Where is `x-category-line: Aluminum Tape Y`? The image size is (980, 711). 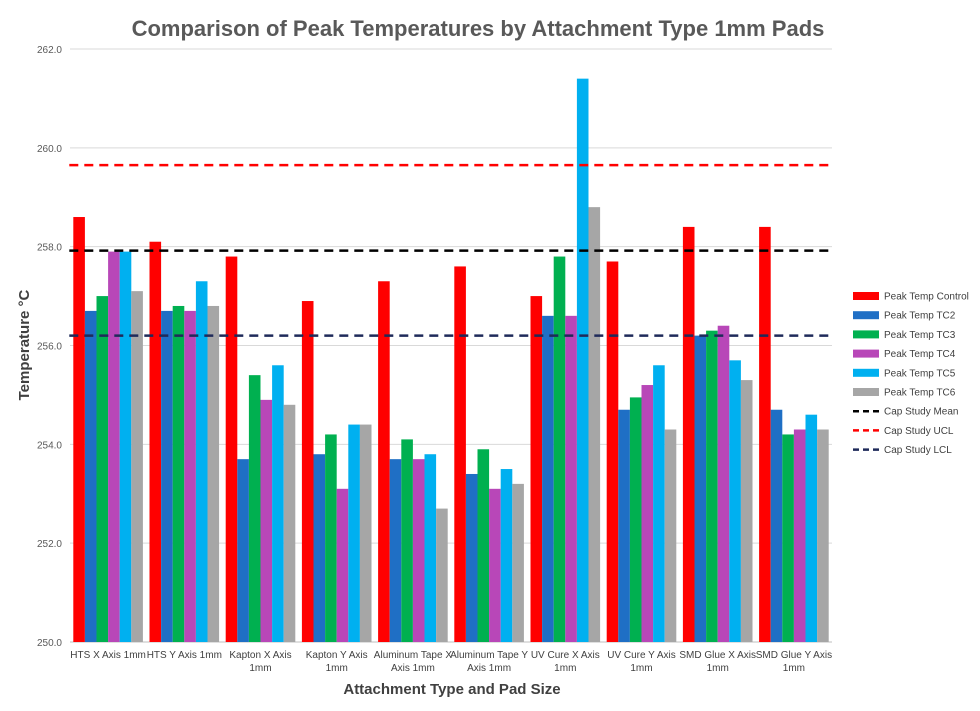 x-category-line: Aluminum Tape Y is located at coordinates (489, 655).